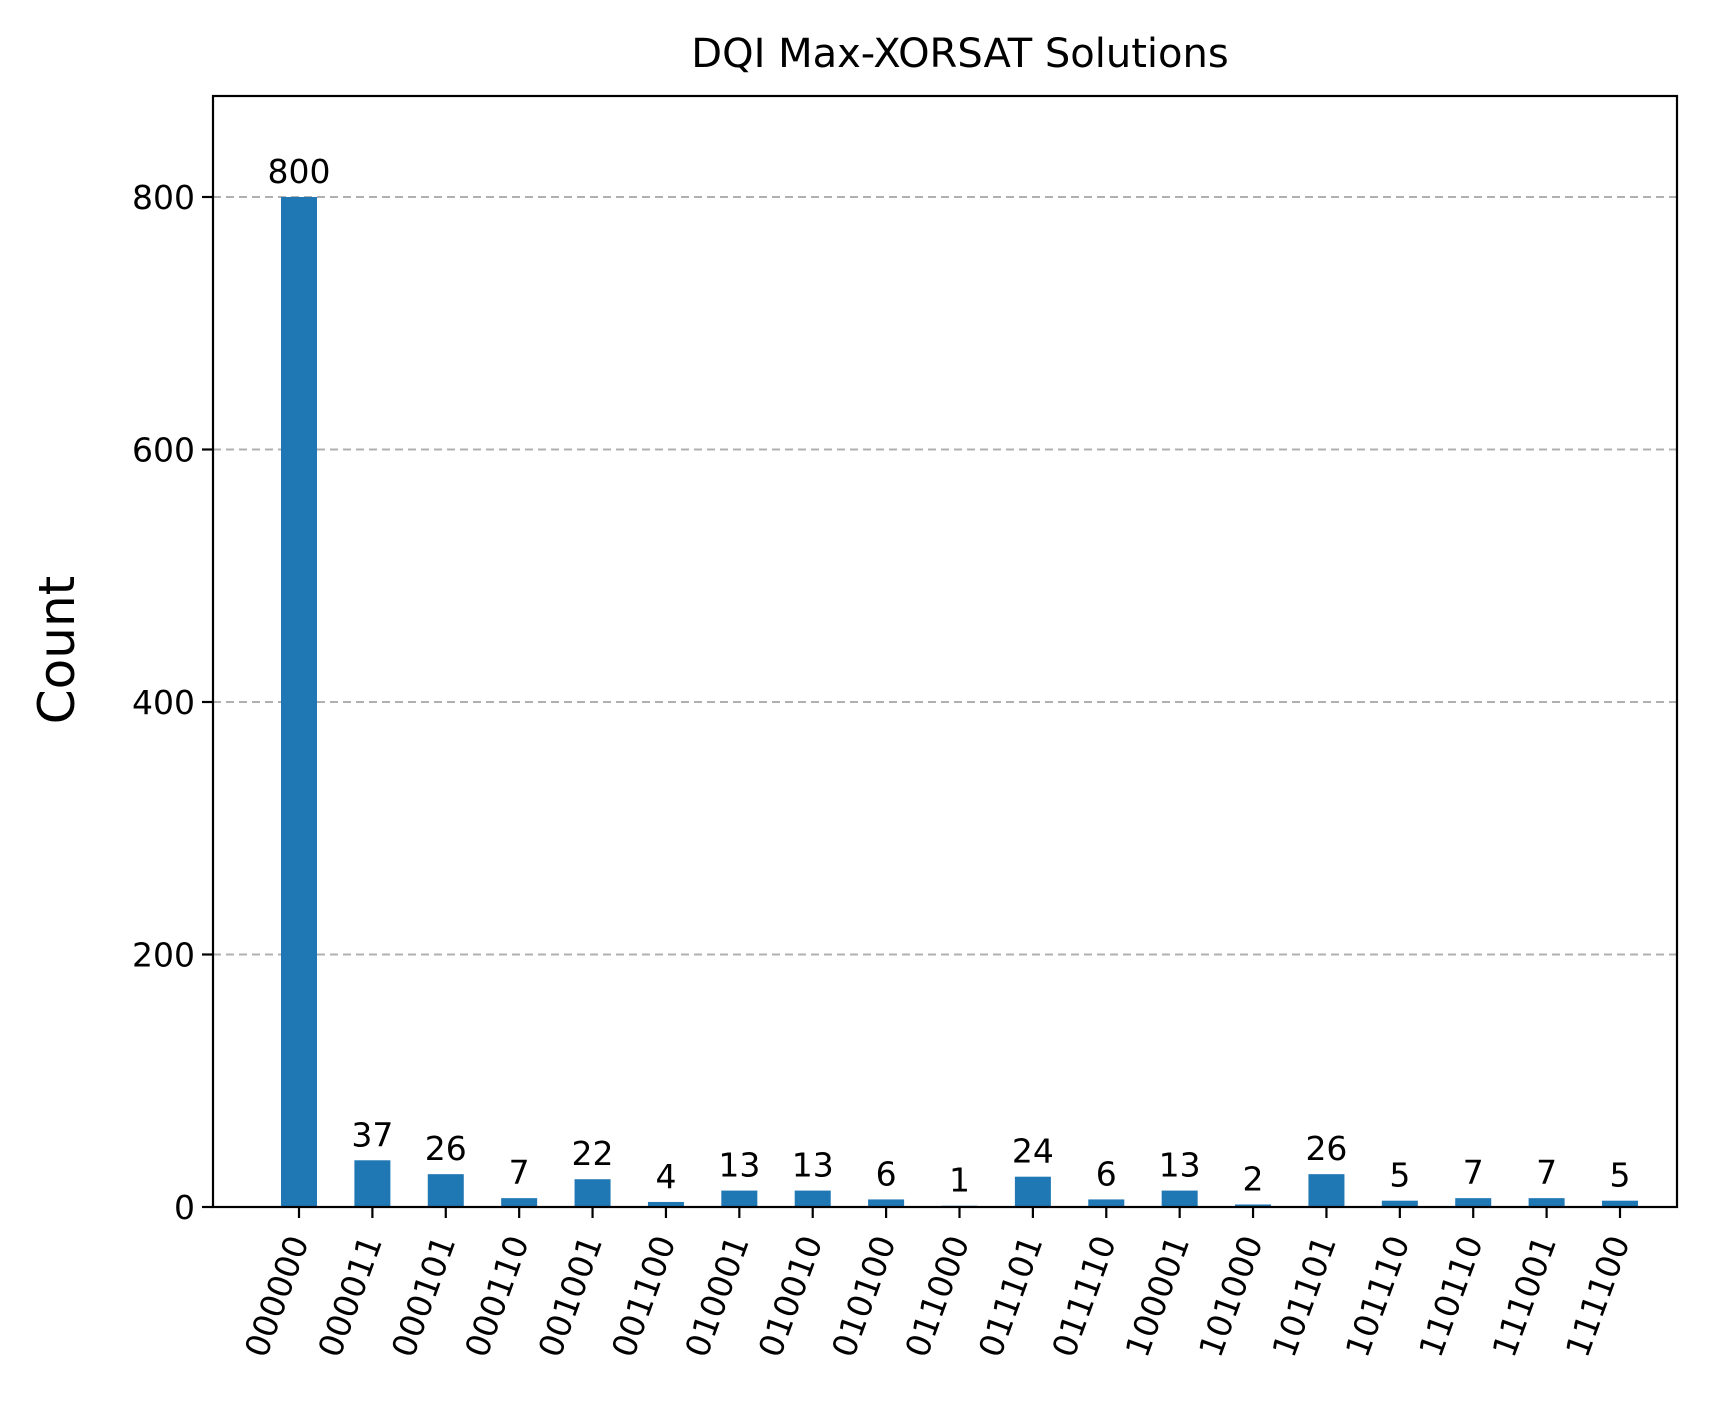  I want to click on data-label-111001: 7, so click(1546, 1172).